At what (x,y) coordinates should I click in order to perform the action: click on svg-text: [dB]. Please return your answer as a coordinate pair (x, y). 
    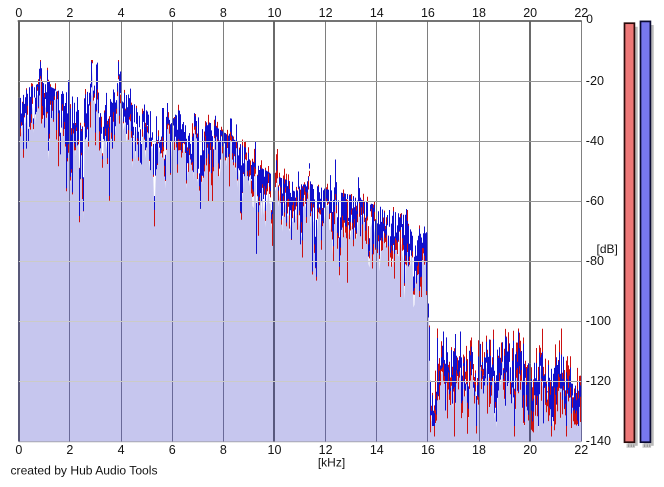
    Looking at the image, I should click on (607, 249).